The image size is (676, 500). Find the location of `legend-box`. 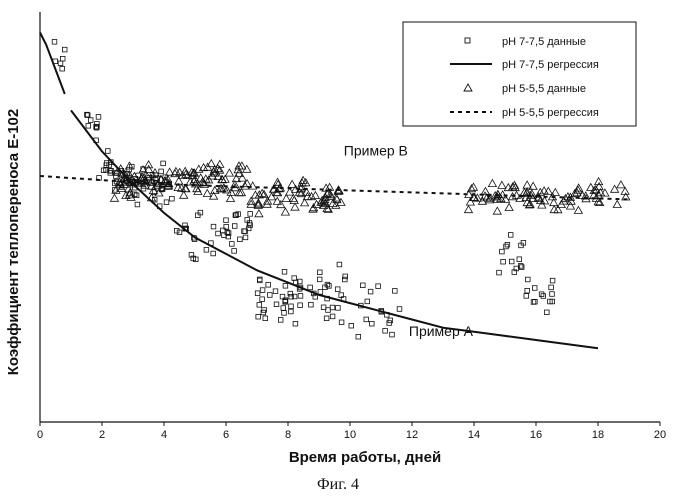

legend-box is located at coordinates (519, 74).